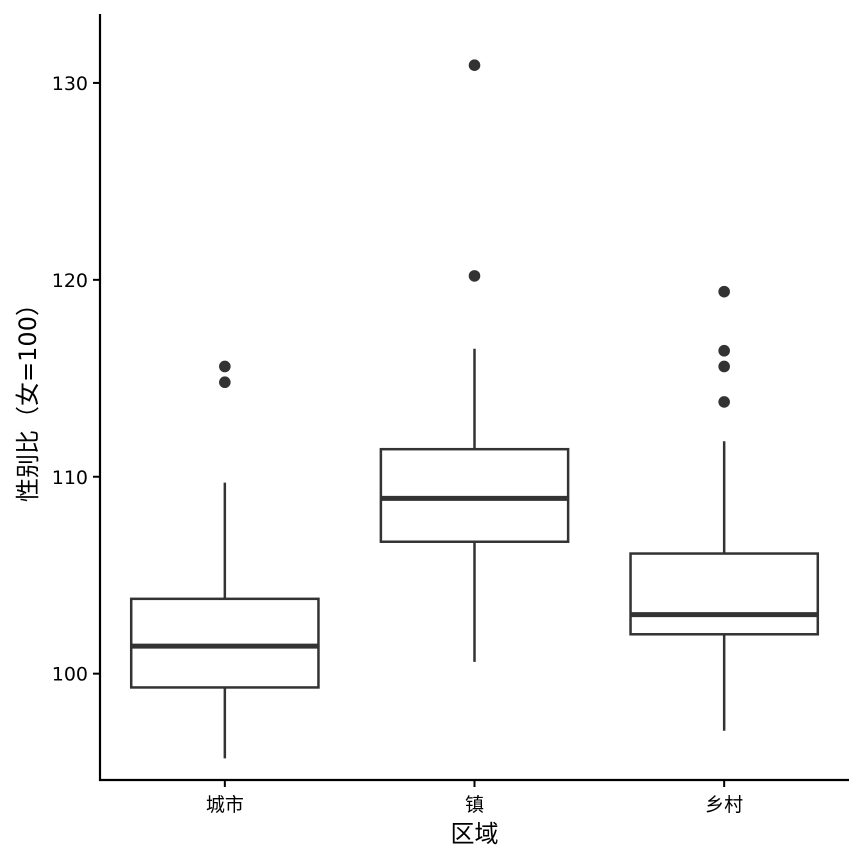  What do you see at coordinates (474, 805) in the screenshot?
I see `x-tick-label: 镇` at bounding box center [474, 805].